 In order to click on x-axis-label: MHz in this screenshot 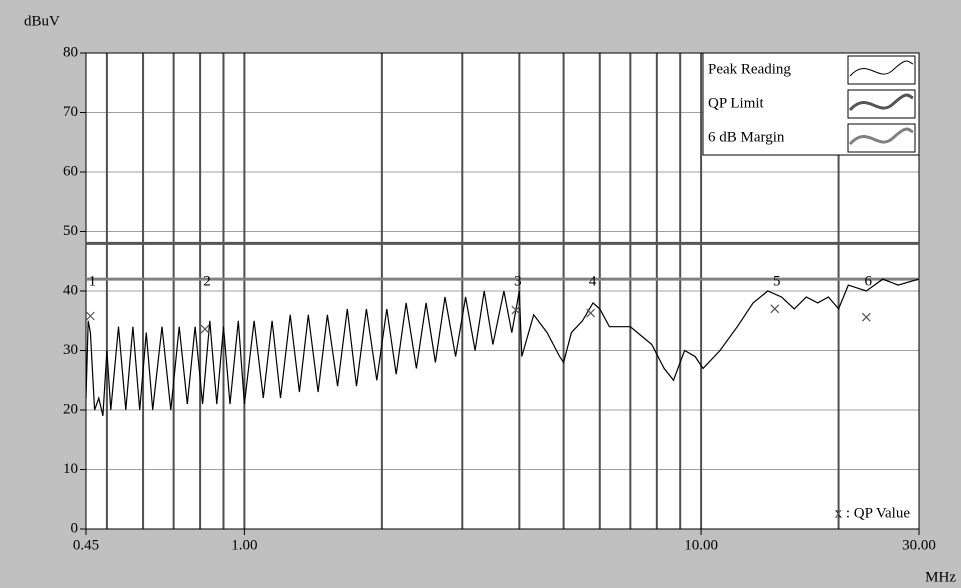, I will do `click(940, 577)`.